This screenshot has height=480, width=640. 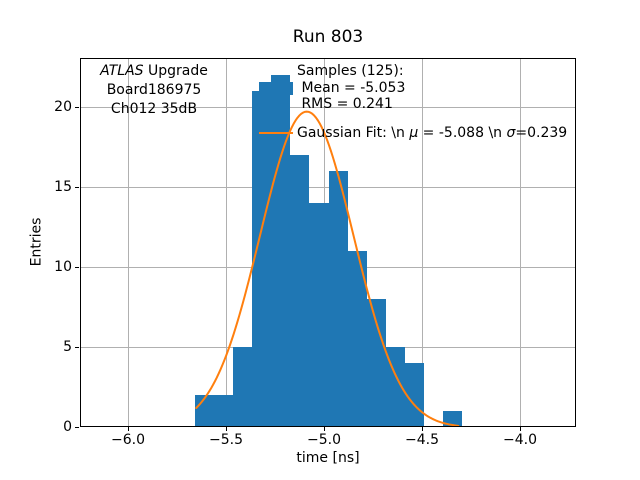 I want to click on annotation-line-1: ATLAS Upgrade, so click(x=154, y=71).